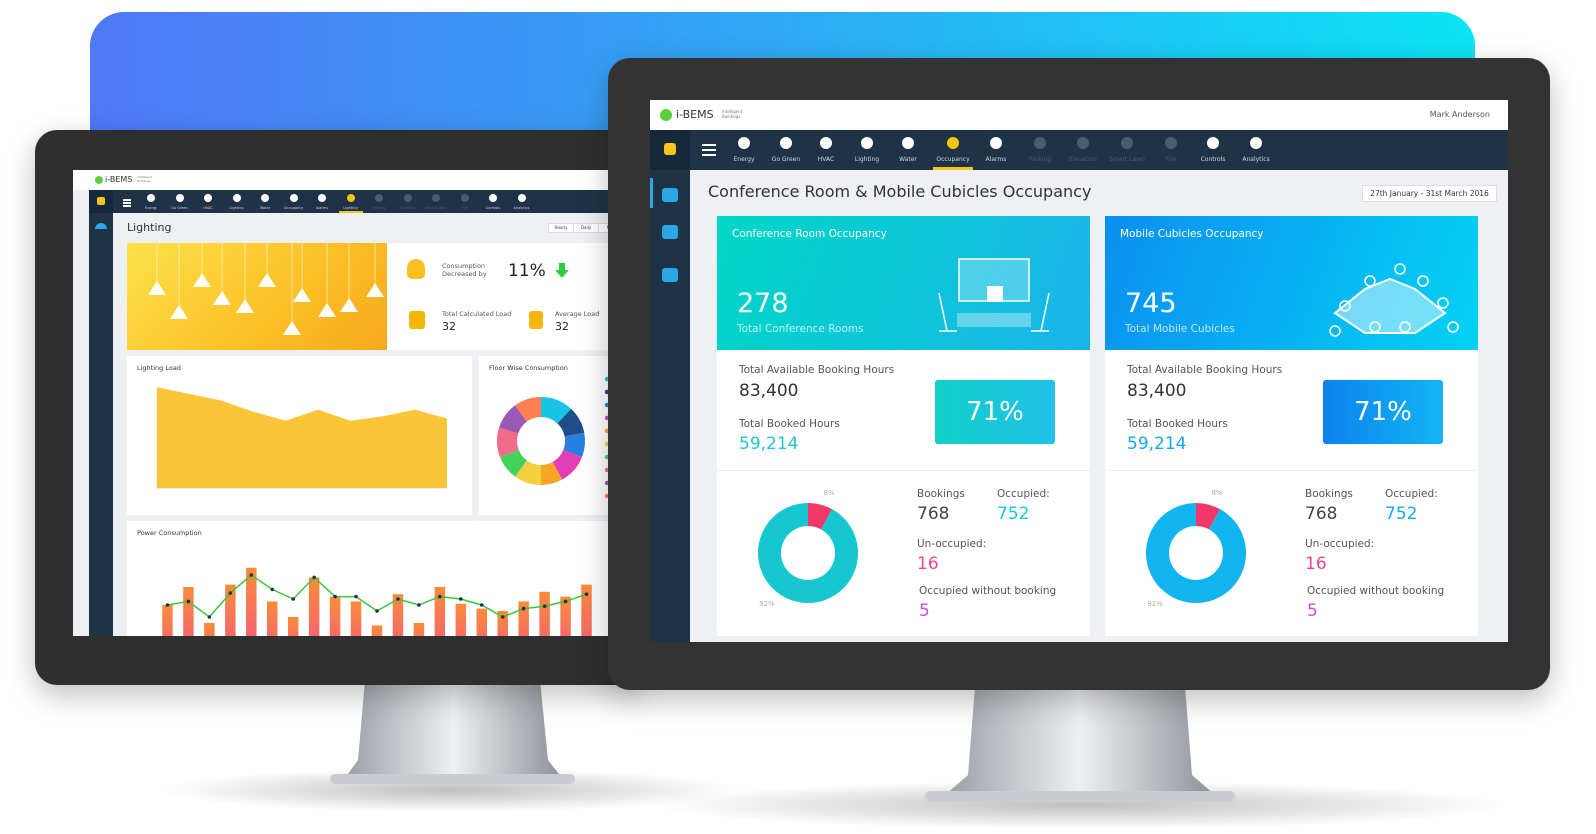 This screenshot has height=834, width=1596. What do you see at coordinates (119, 179) in the screenshot?
I see `brand: i-BEMS` at bounding box center [119, 179].